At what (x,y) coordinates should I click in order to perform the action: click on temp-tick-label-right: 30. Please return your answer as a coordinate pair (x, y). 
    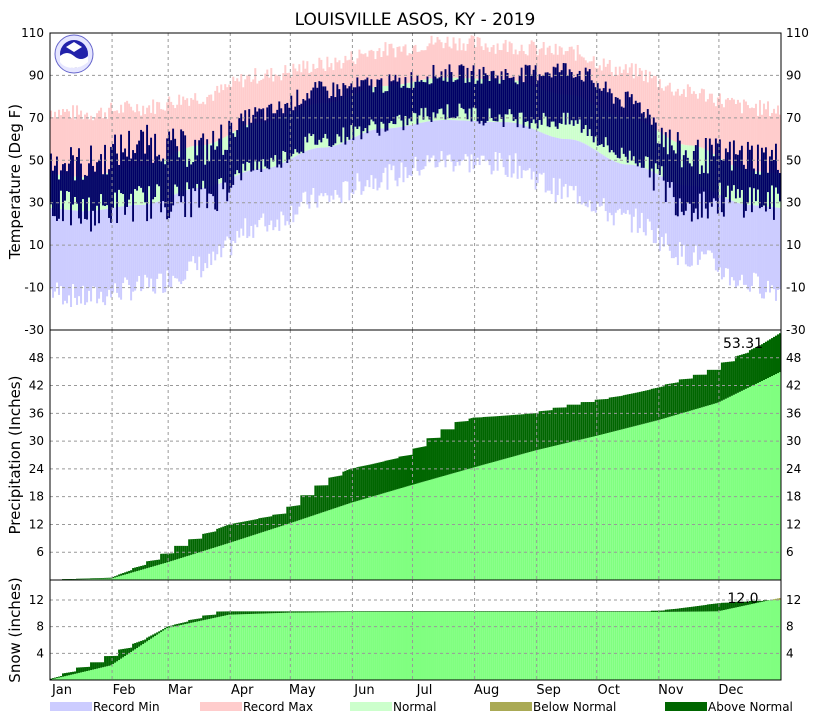
    Looking at the image, I should click on (793, 203).